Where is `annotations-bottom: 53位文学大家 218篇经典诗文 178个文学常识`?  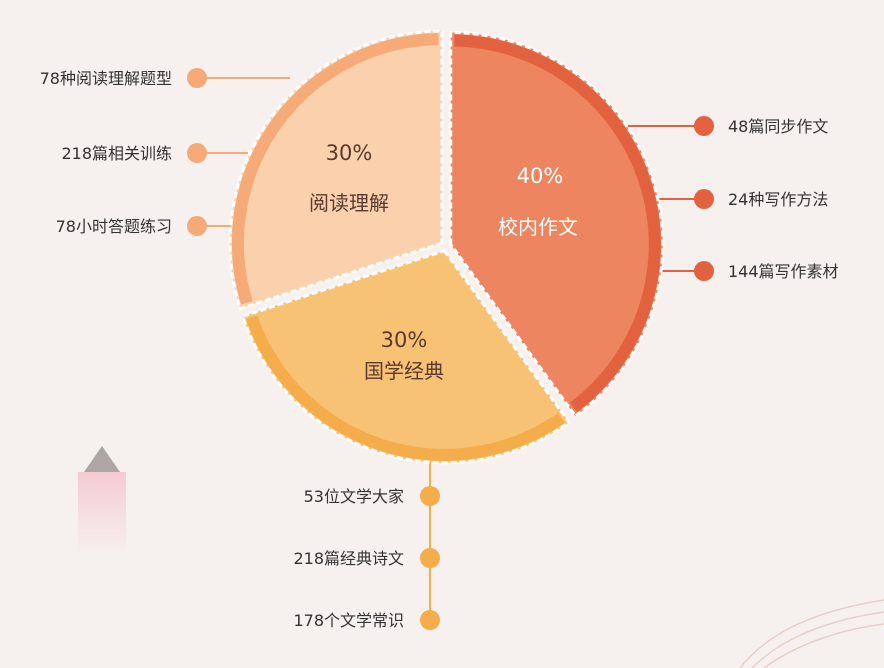 annotations-bottom: 53位文学大家 218篇经典诗文 178个文学常识 is located at coordinates (366, 558).